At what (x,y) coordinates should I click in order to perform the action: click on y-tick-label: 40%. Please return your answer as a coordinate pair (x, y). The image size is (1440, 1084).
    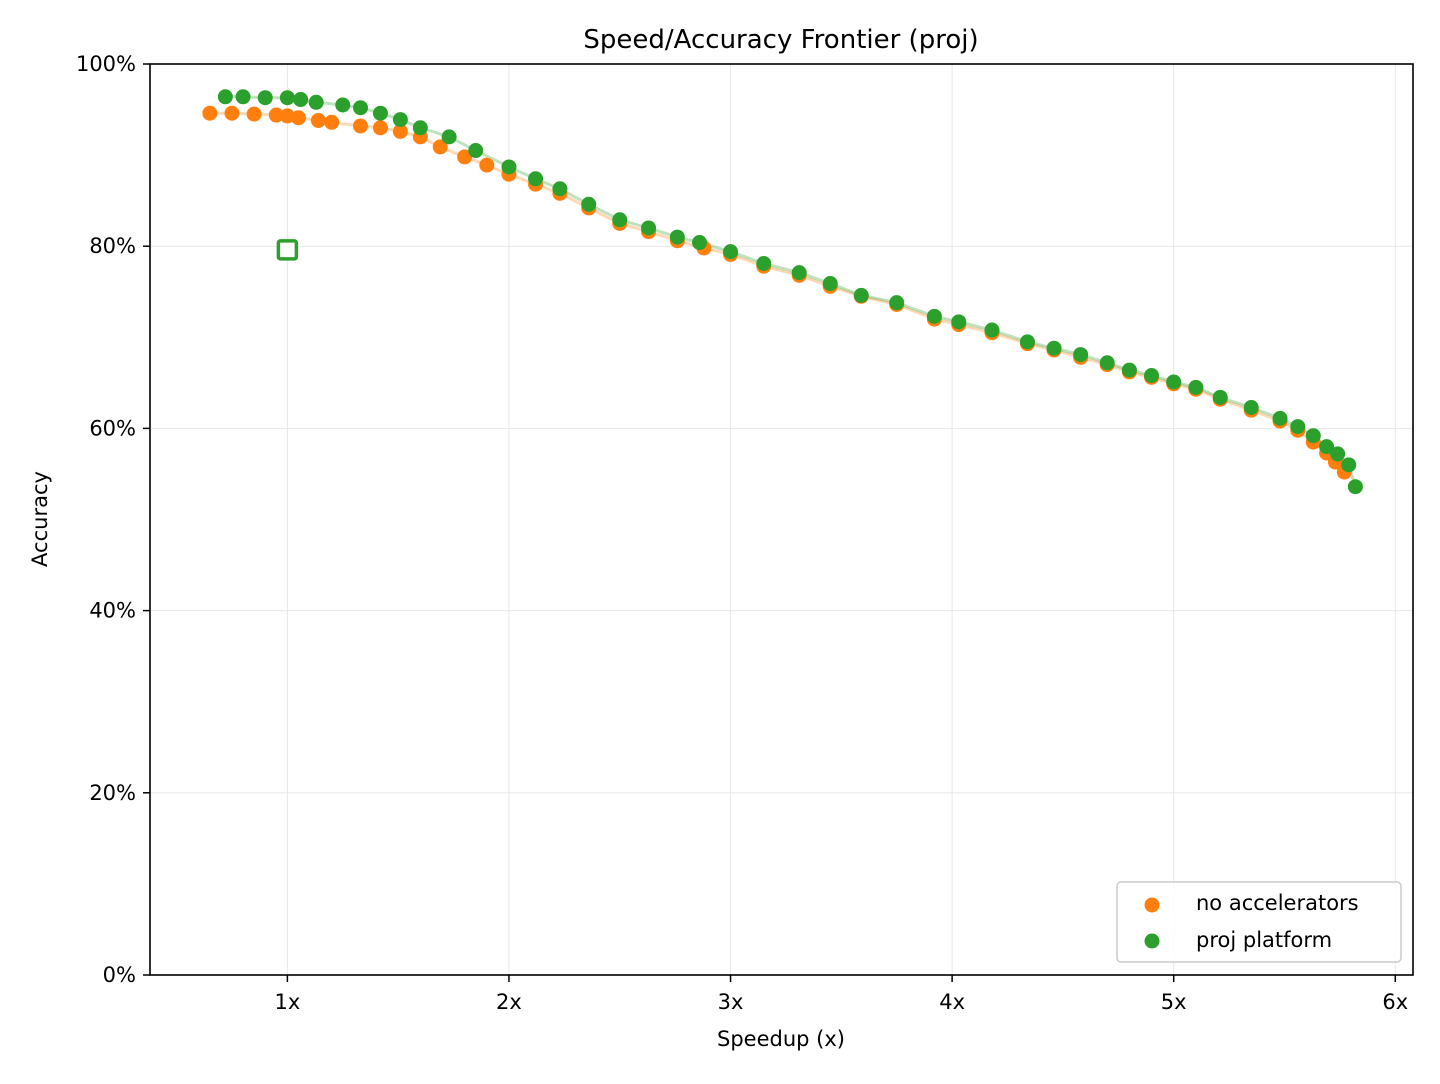
    Looking at the image, I should click on (112, 611).